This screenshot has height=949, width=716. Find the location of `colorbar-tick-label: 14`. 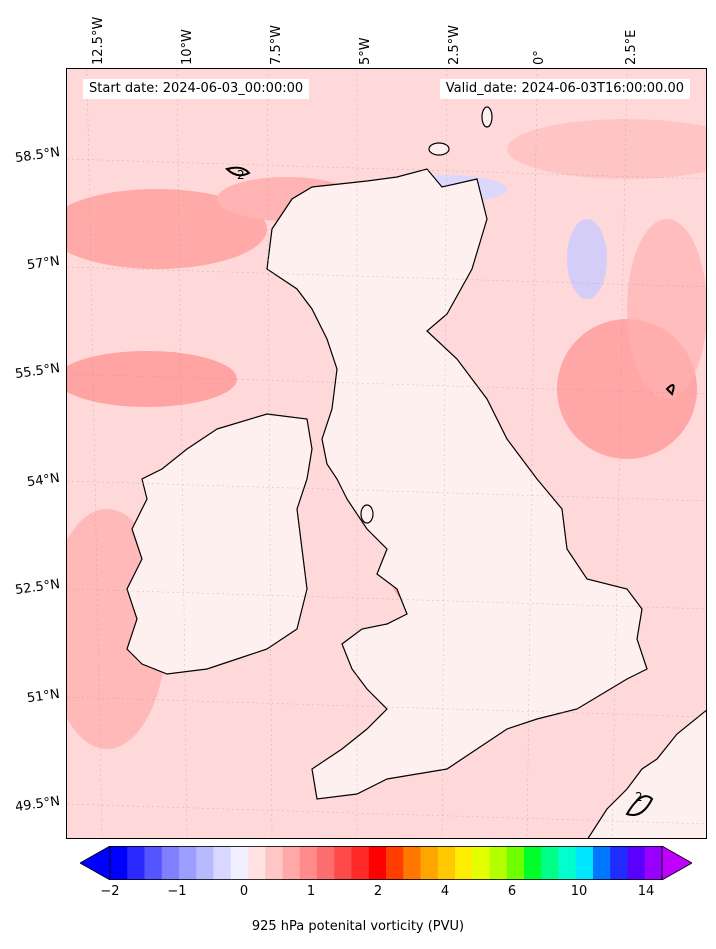

colorbar-tick-label: 14 is located at coordinates (646, 891).